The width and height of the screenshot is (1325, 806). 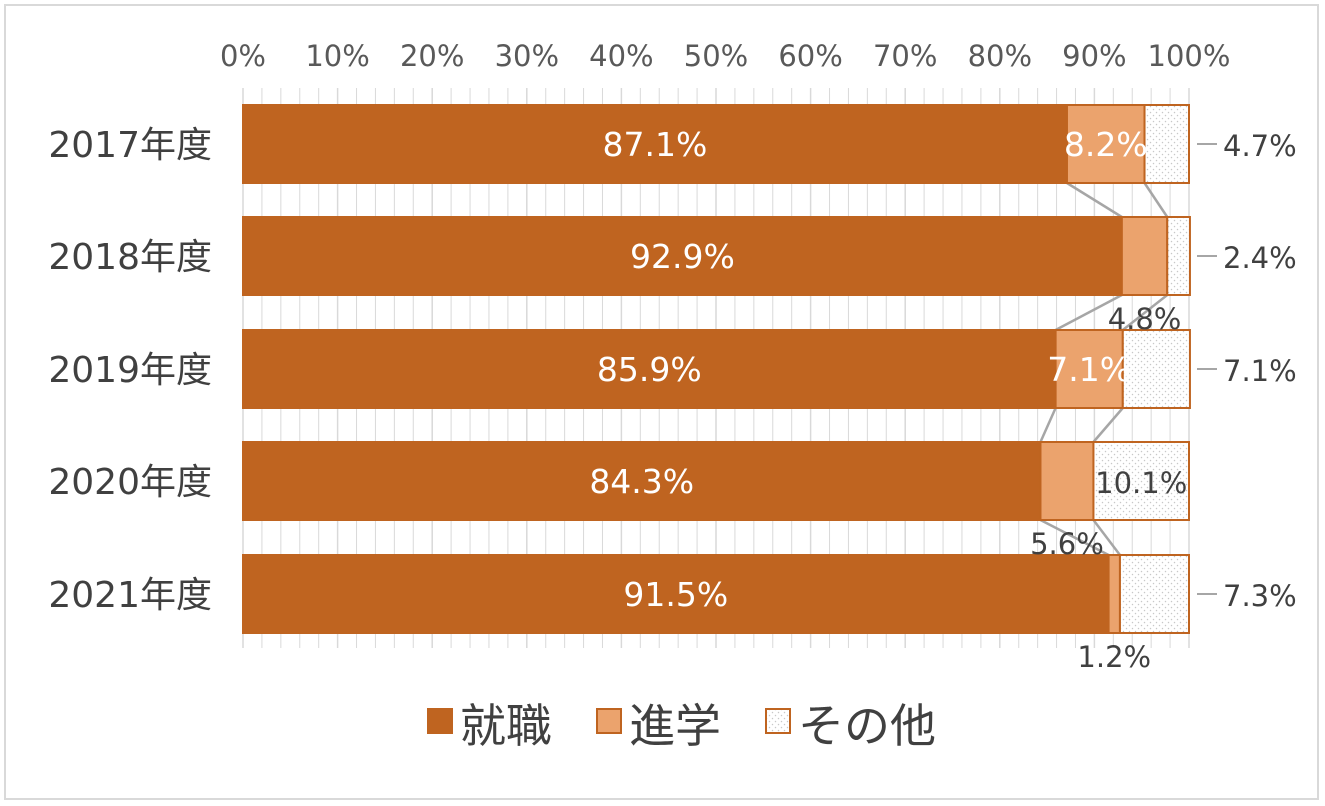 What do you see at coordinates (1094, 56) in the screenshot?
I see `x-tick-label: 90%` at bounding box center [1094, 56].